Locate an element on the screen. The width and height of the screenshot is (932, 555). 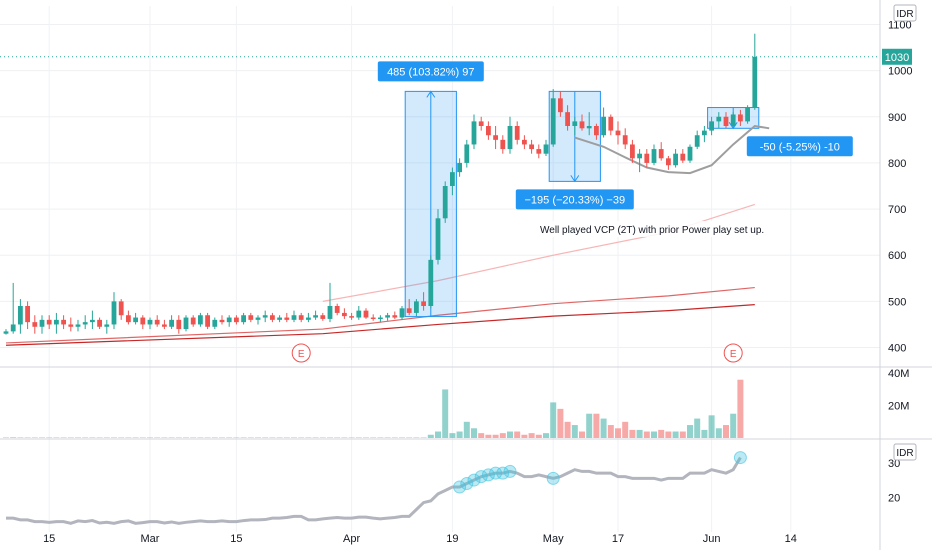
moving-average-line is located at coordinates (539, 252).